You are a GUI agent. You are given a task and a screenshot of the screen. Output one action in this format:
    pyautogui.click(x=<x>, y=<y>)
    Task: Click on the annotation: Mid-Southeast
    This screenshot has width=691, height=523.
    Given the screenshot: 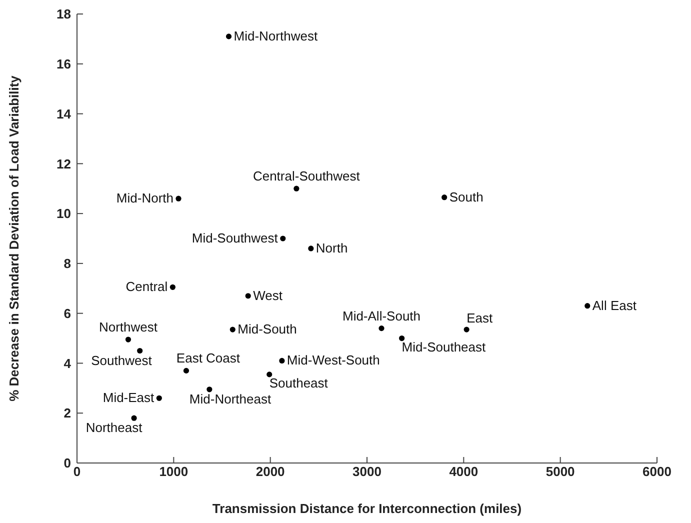 What is the action you would take?
    pyautogui.click(x=444, y=346)
    